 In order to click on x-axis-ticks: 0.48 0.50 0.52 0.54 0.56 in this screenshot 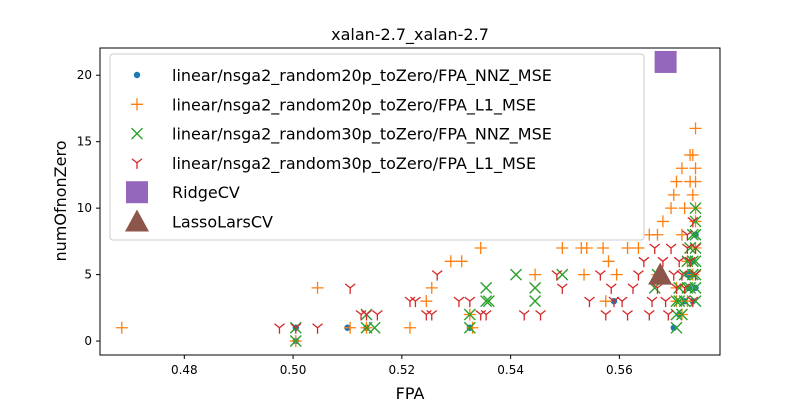, I will do `click(402, 366)`.